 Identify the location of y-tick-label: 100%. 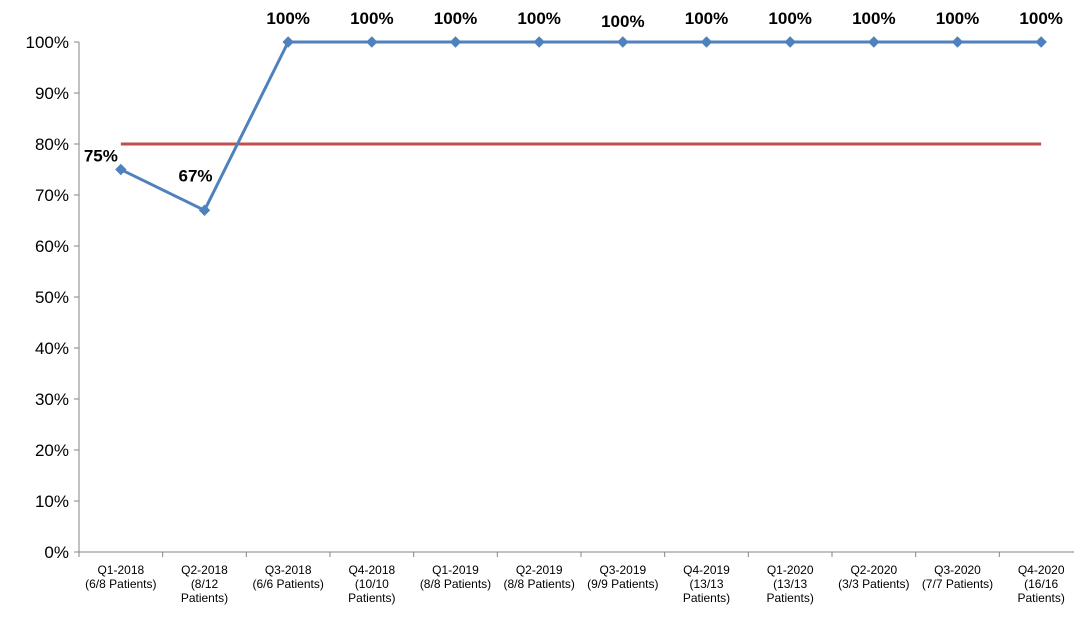
(47, 42).